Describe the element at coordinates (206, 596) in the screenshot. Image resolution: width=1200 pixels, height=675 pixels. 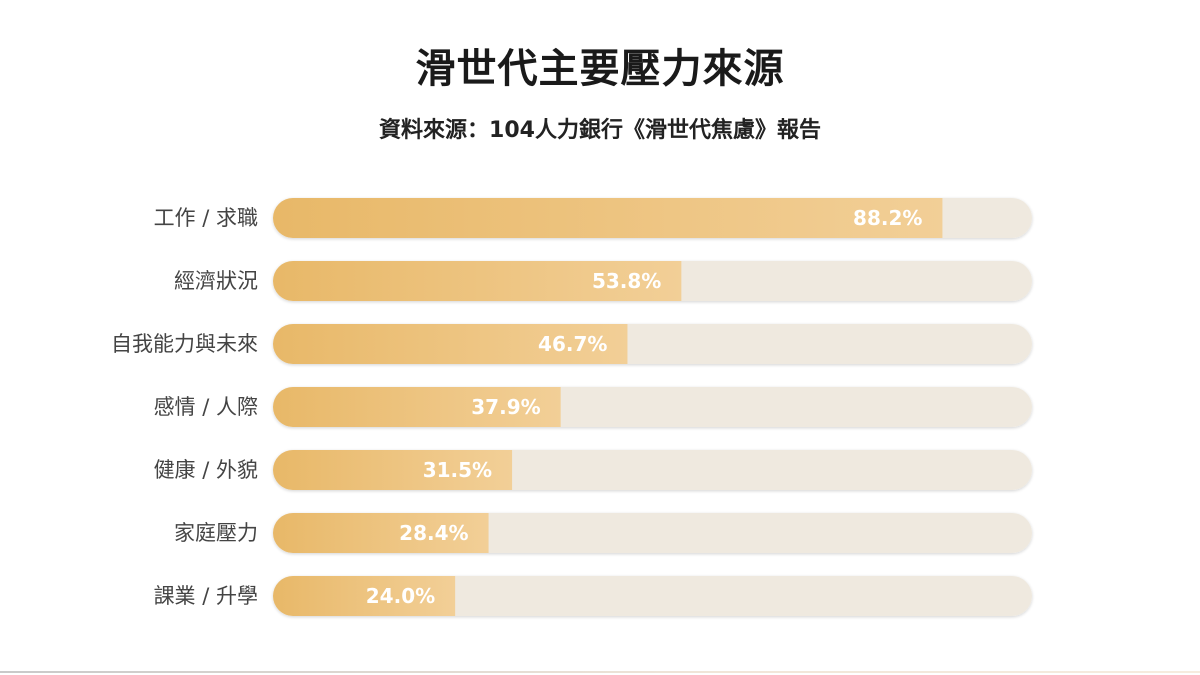
I see `category-label: 課業 / 升學` at that location.